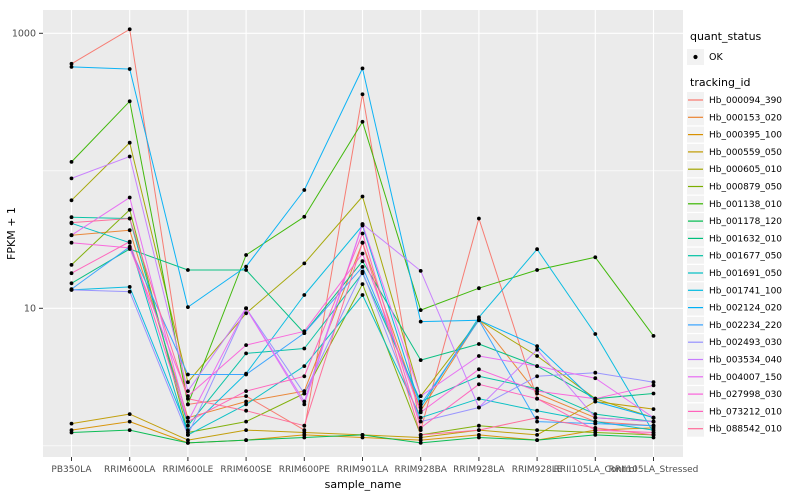 The image size is (800, 500). I want to click on legend-item-label: Hb_000559_050, so click(745, 153).